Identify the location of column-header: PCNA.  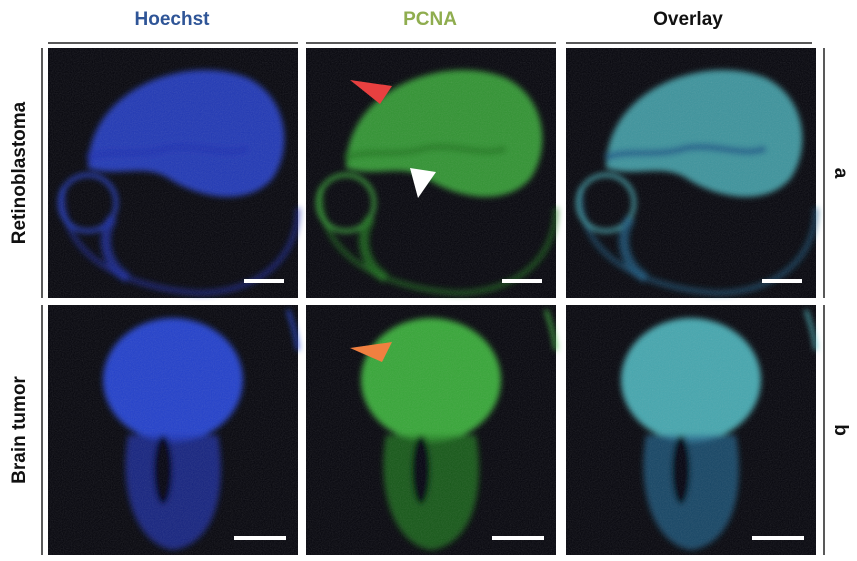
(430, 19).